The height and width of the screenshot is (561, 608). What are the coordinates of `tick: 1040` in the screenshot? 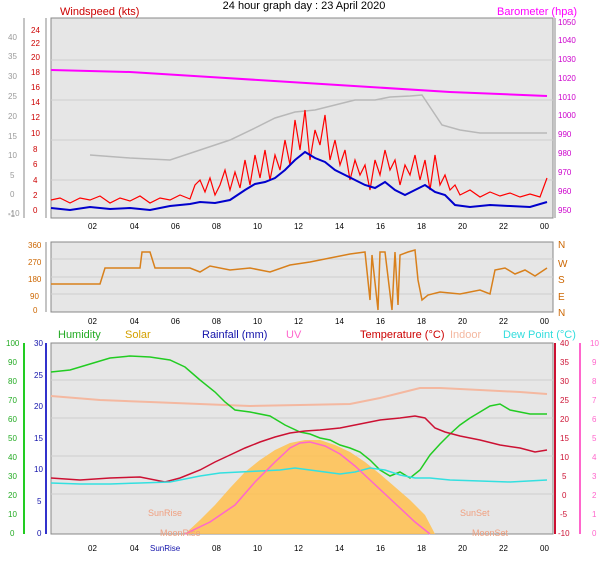 It's located at (567, 40).